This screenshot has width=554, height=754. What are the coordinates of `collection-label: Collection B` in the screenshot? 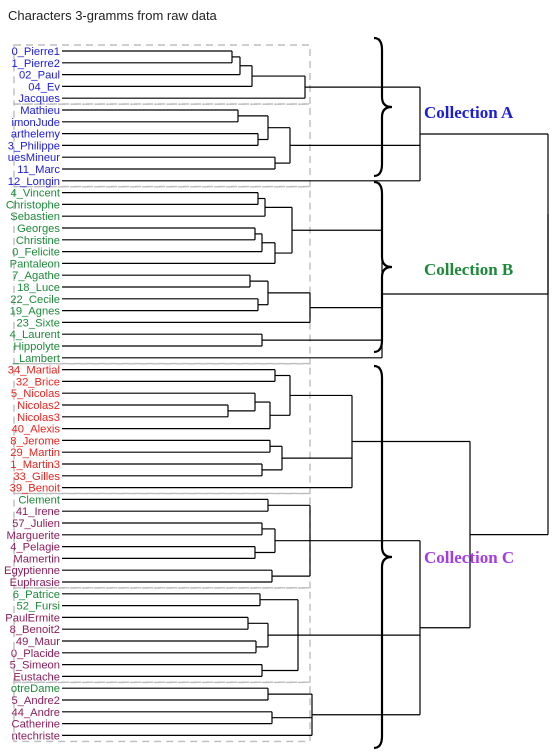 It's located at (468, 269).